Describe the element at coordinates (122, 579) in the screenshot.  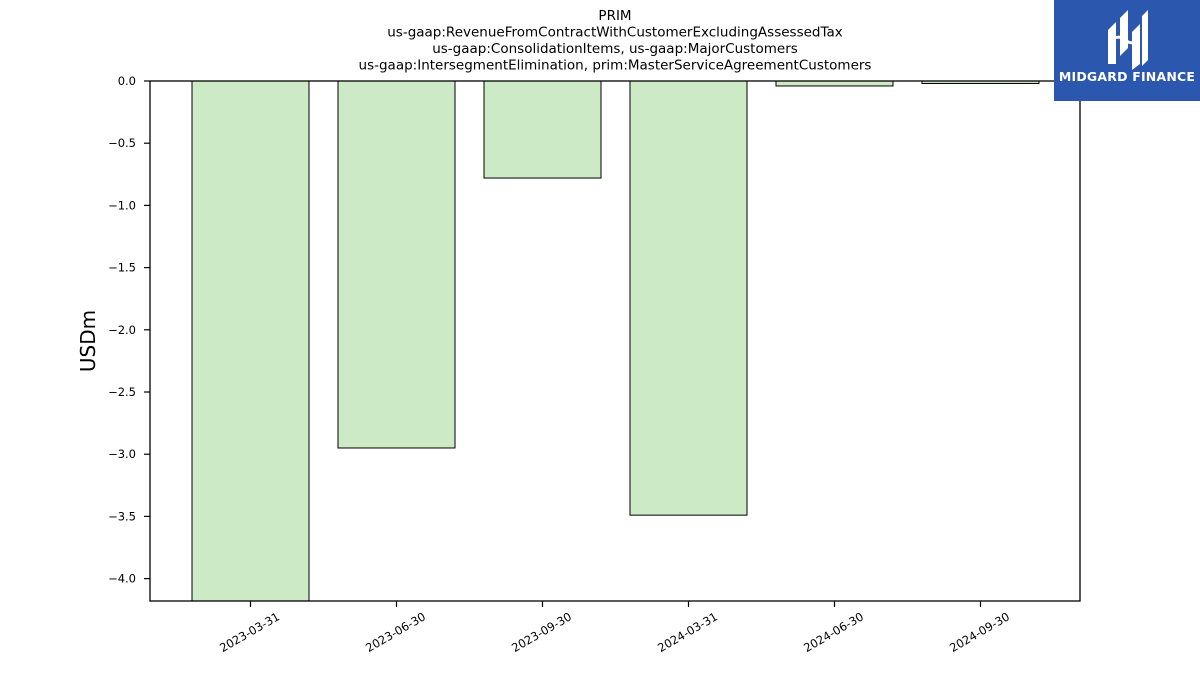
I see `y-tick-label: −4.0` at that location.